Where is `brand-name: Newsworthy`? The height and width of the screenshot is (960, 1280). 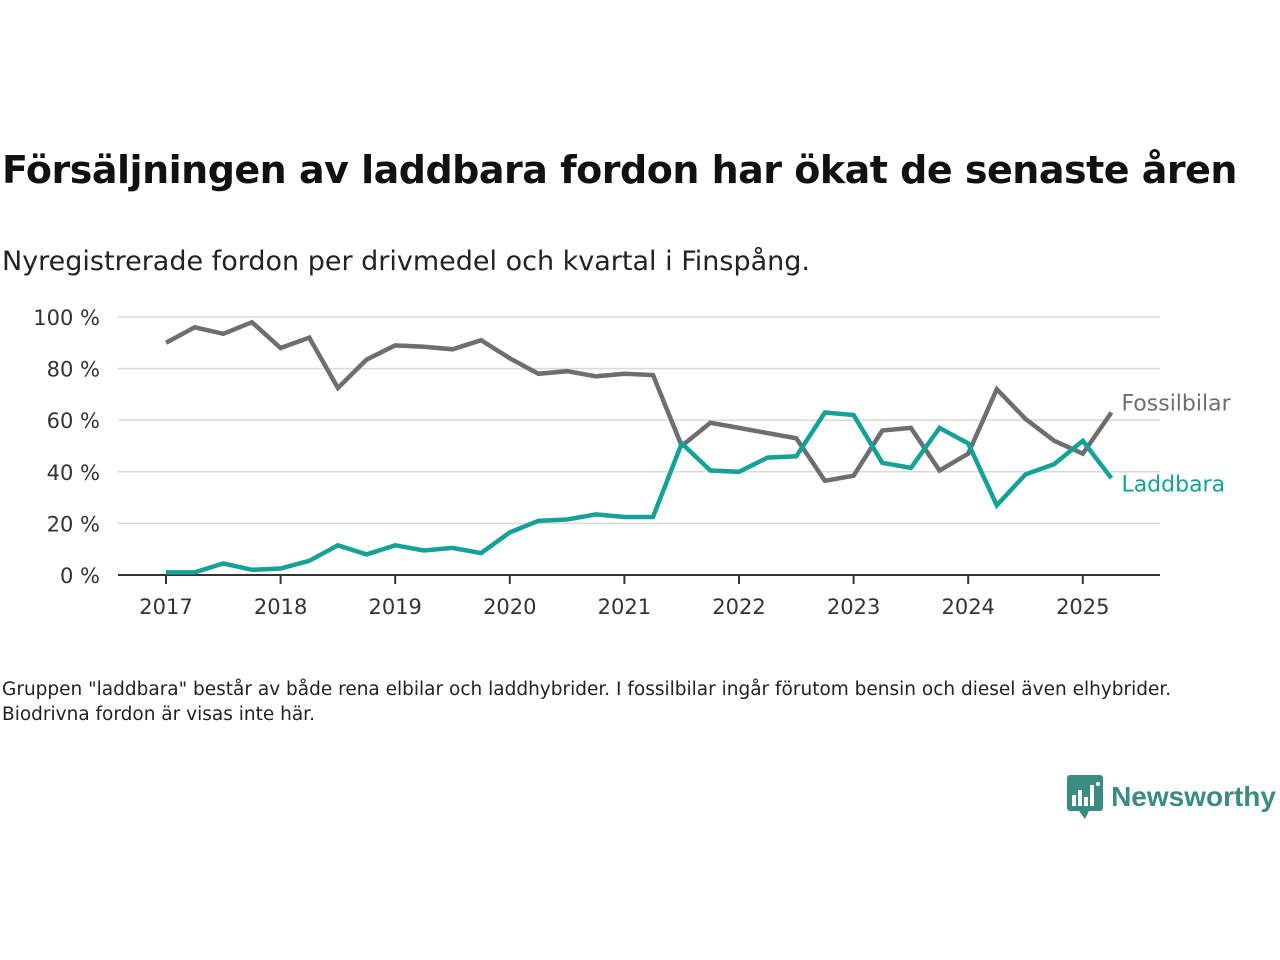 brand-name: Newsworthy is located at coordinates (1193, 796).